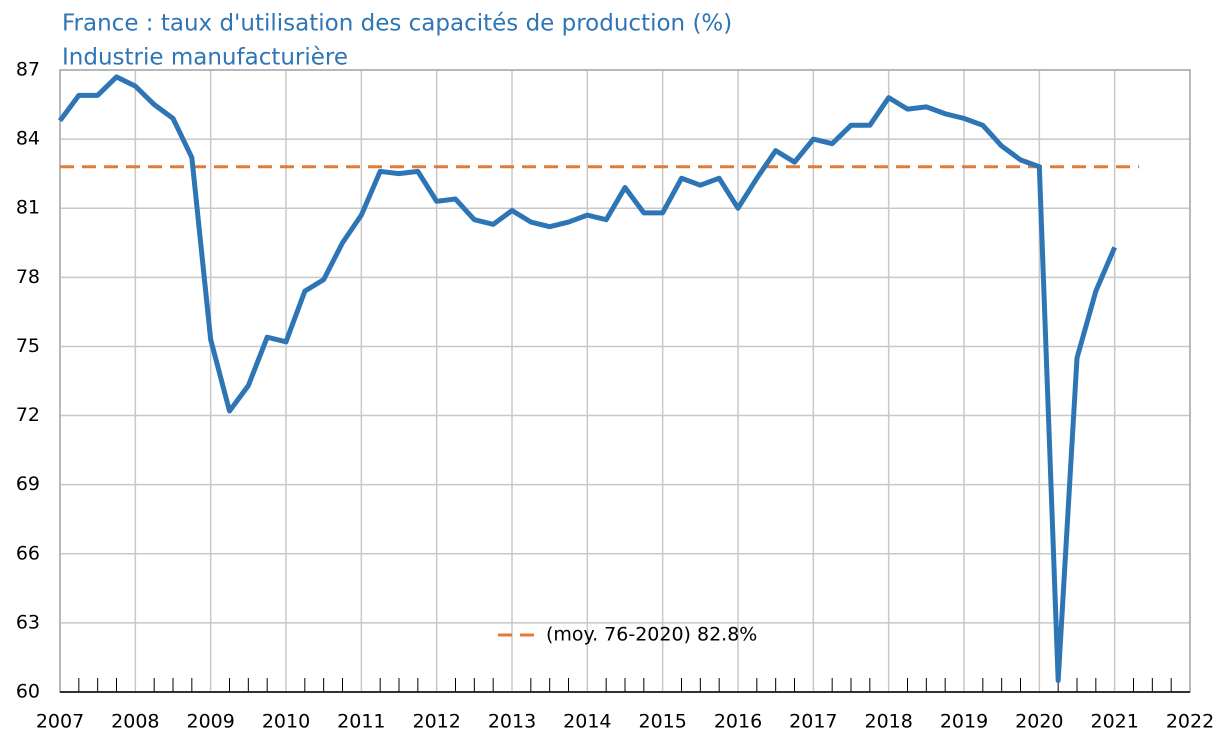 This screenshot has width=1219, height=737. Describe the element at coordinates (28, 208) in the screenshot. I see `y-tick-label: 81` at that location.